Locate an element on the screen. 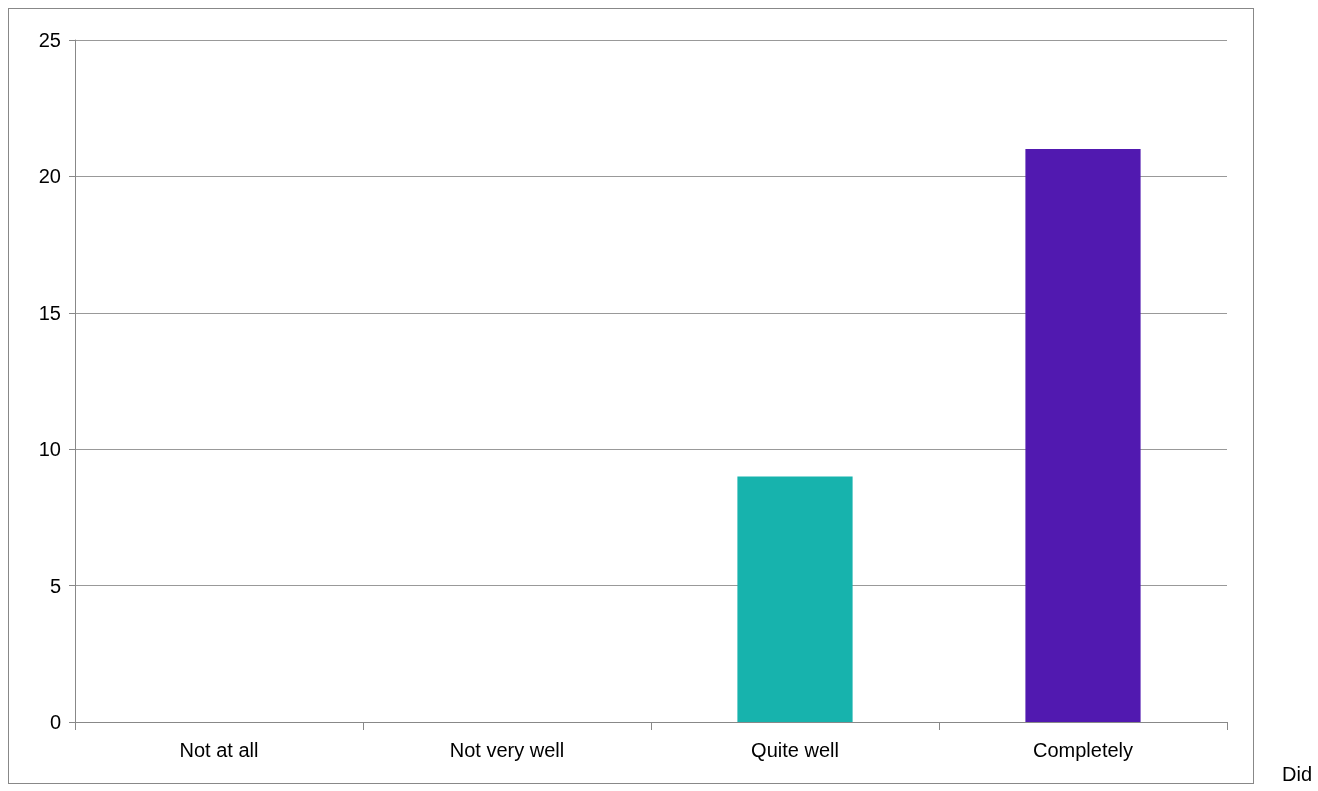 Image resolution: width=1318 pixels, height=791 pixels. x-tick-label: Quite well is located at coordinates (795, 750).